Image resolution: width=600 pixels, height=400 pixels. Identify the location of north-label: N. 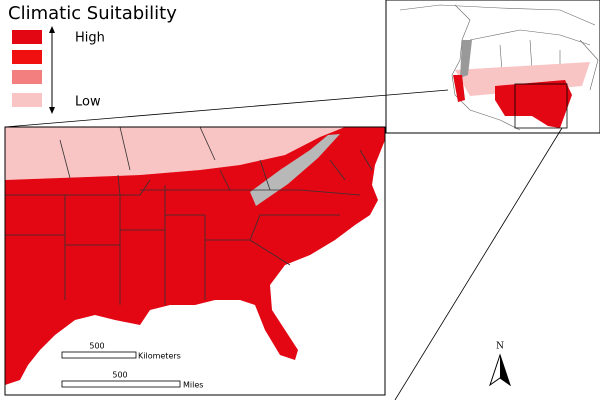
(500, 347).